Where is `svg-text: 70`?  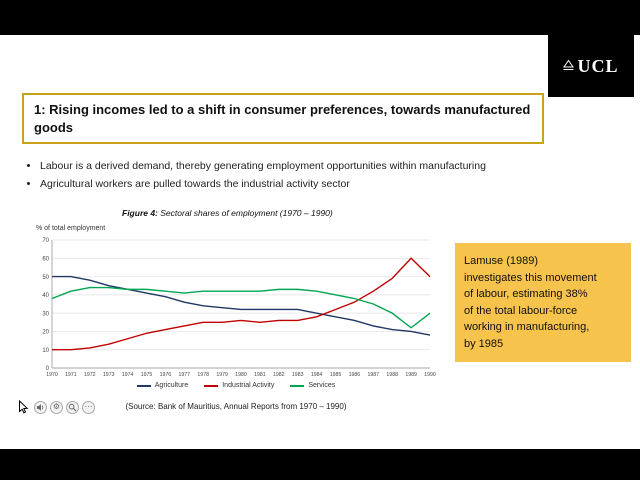
svg-text: 70 is located at coordinates (45, 241).